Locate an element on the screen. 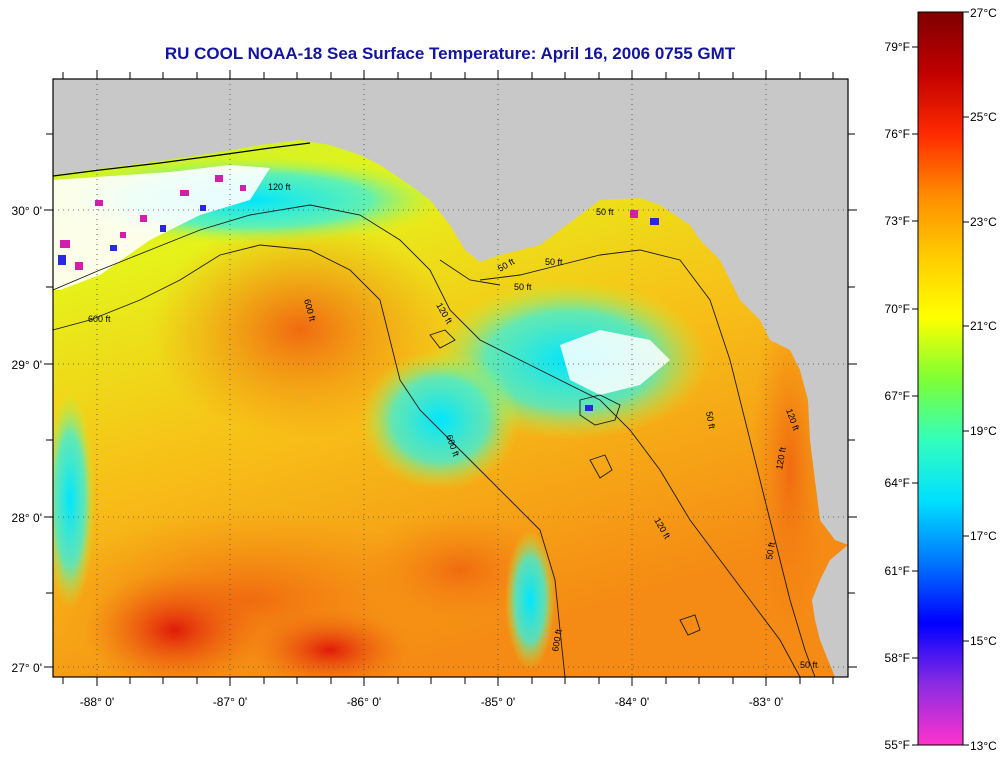  lon-label: -87° 0' is located at coordinates (230, 702).